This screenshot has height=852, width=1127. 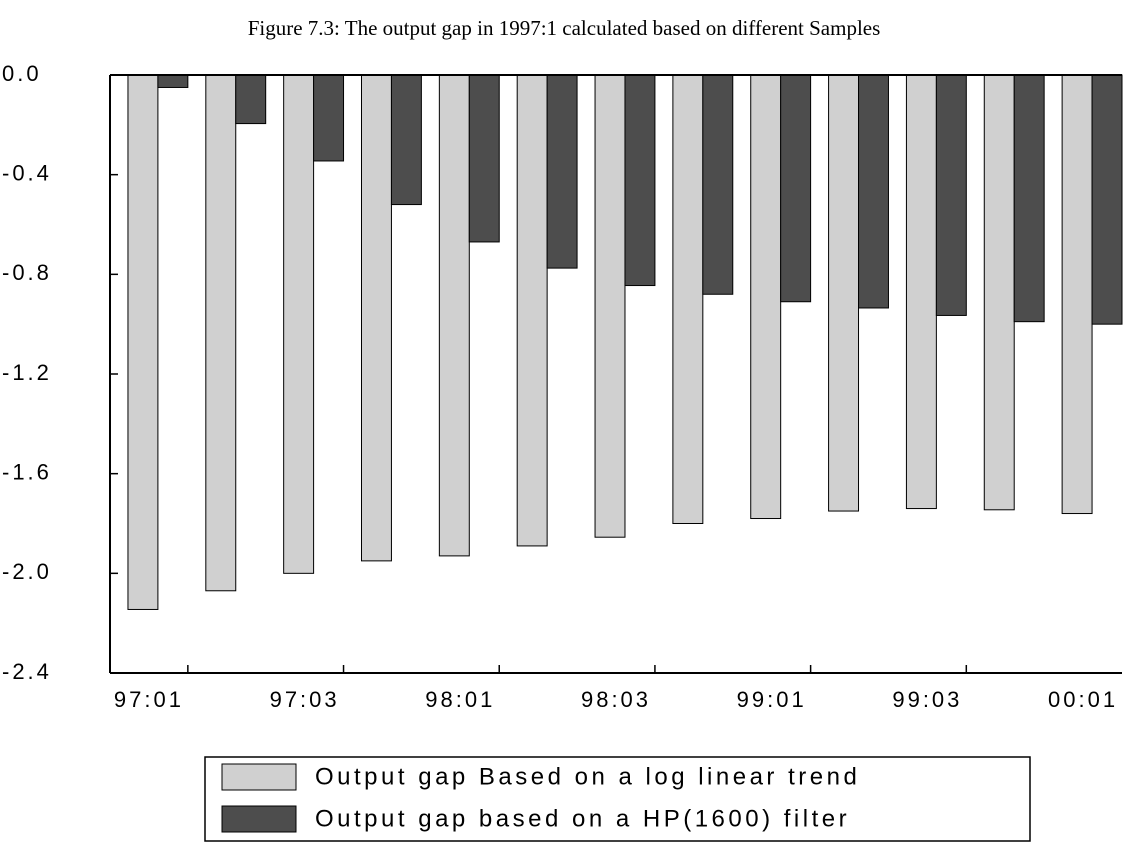 What do you see at coordinates (616, 699) in the screenshot?
I see `x-tick-label: 98:03` at bounding box center [616, 699].